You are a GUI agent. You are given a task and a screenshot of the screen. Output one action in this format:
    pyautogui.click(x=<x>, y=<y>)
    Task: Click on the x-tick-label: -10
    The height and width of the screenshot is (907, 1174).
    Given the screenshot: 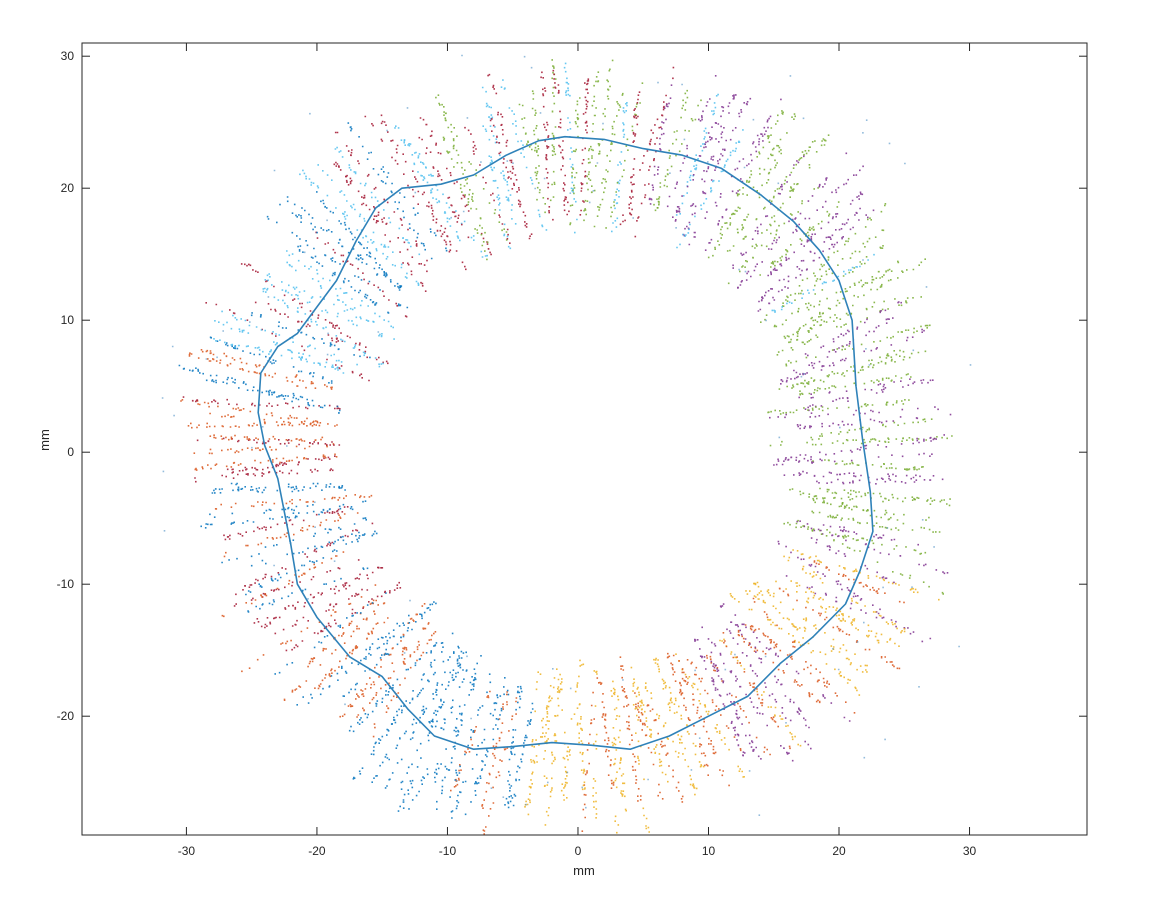 What is the action you would take?
    pyautogui.click(x=448, y=851)
    